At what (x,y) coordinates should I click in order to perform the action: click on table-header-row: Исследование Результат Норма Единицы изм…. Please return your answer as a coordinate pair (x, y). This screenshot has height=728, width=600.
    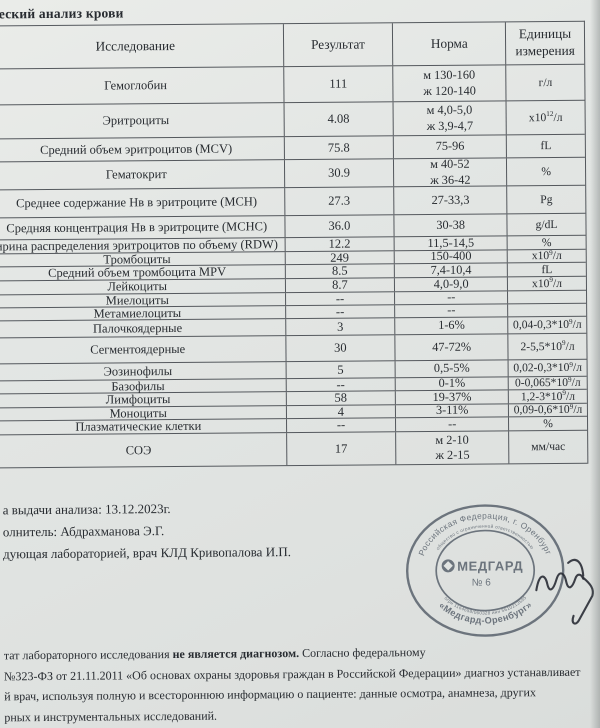
    Looking at the image, I should click on (292, 45).